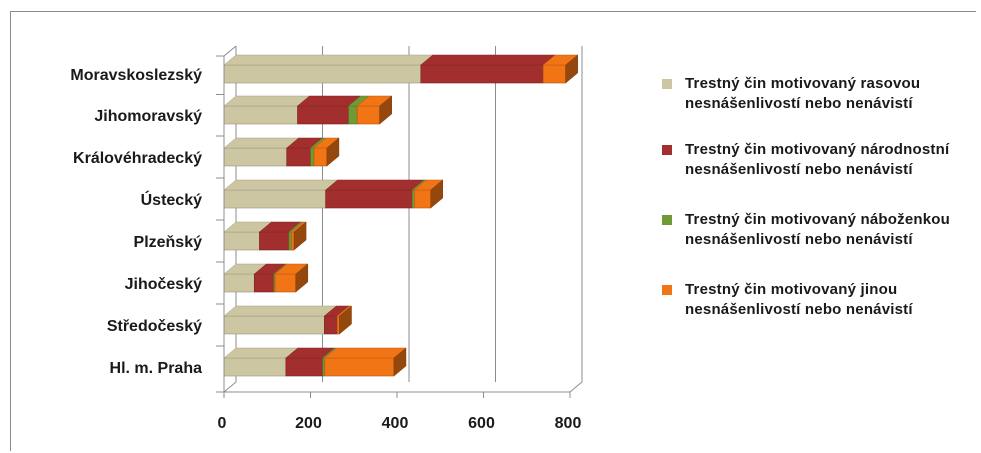  I want to click on legend-swatch-narodnostni, so click(667, 150).